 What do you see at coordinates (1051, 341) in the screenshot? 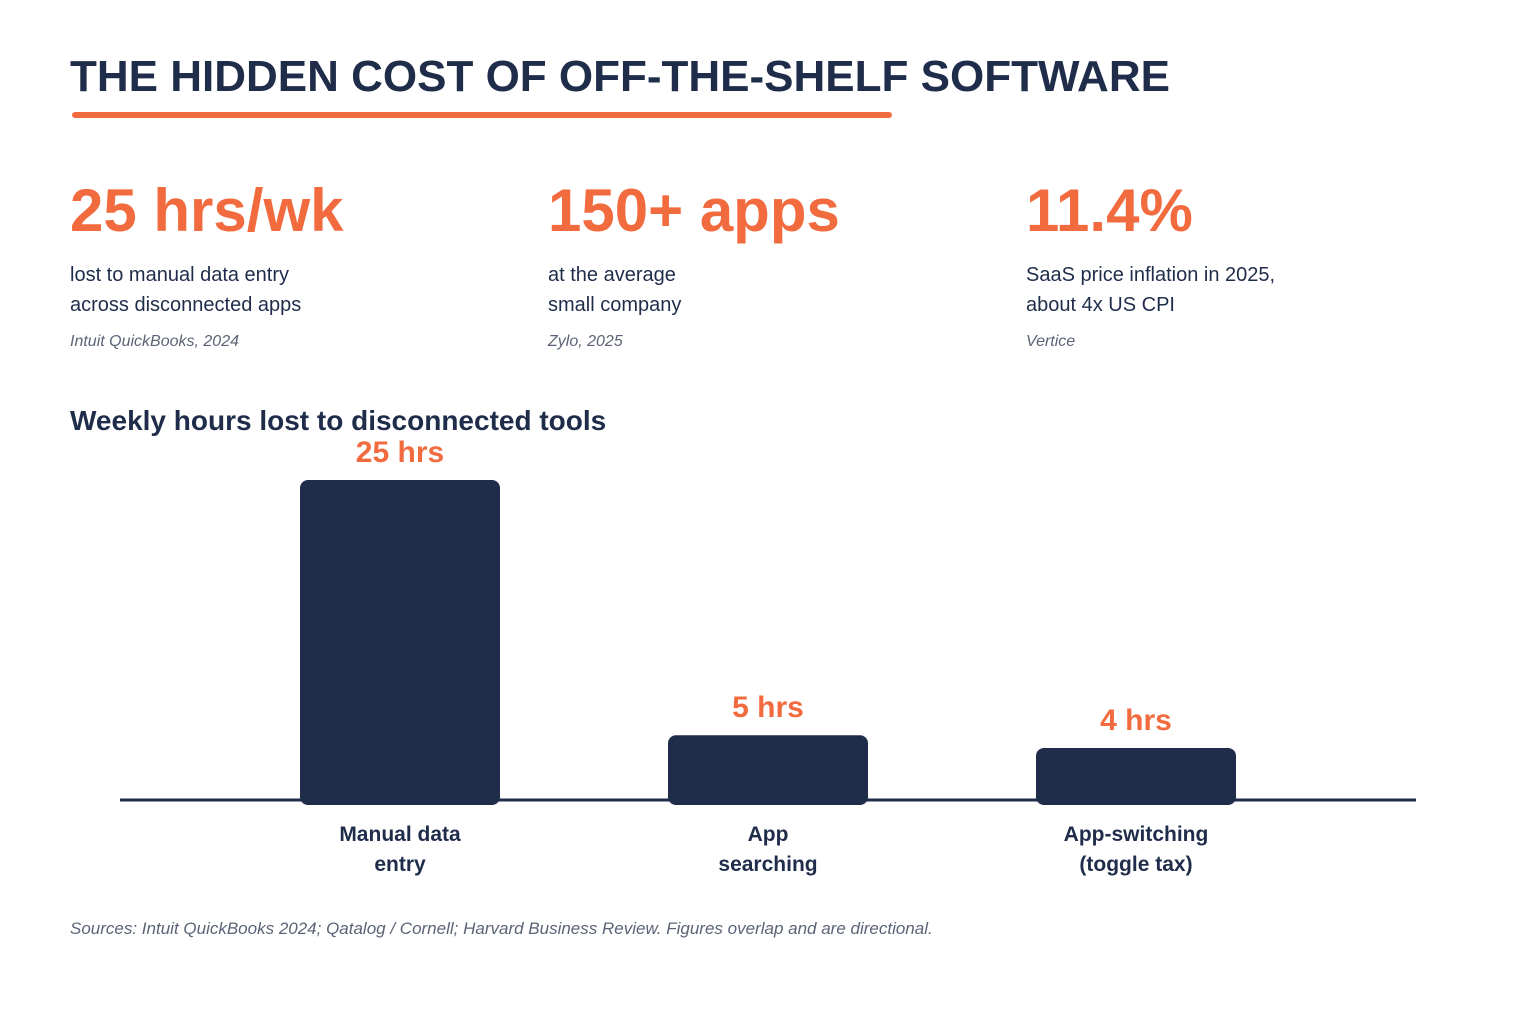
I see `stat-source: Vertice` at bounding box center [1051, 341].